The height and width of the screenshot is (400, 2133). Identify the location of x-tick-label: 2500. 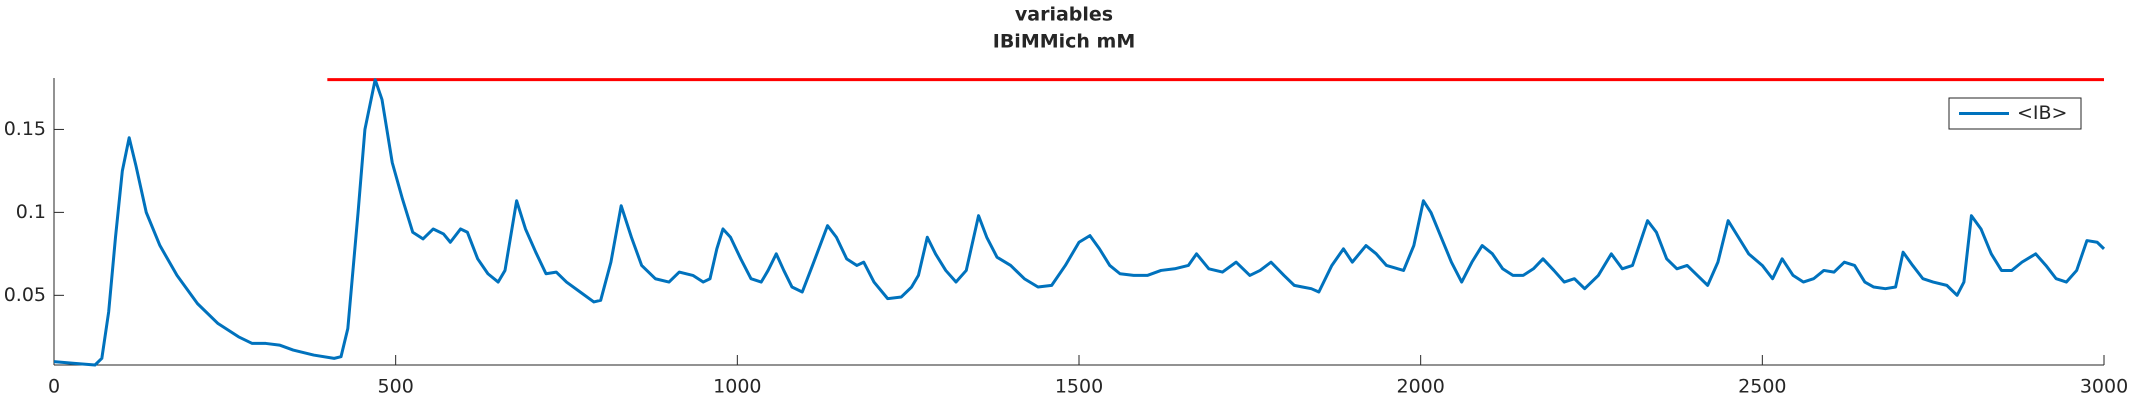
(1762, 387).